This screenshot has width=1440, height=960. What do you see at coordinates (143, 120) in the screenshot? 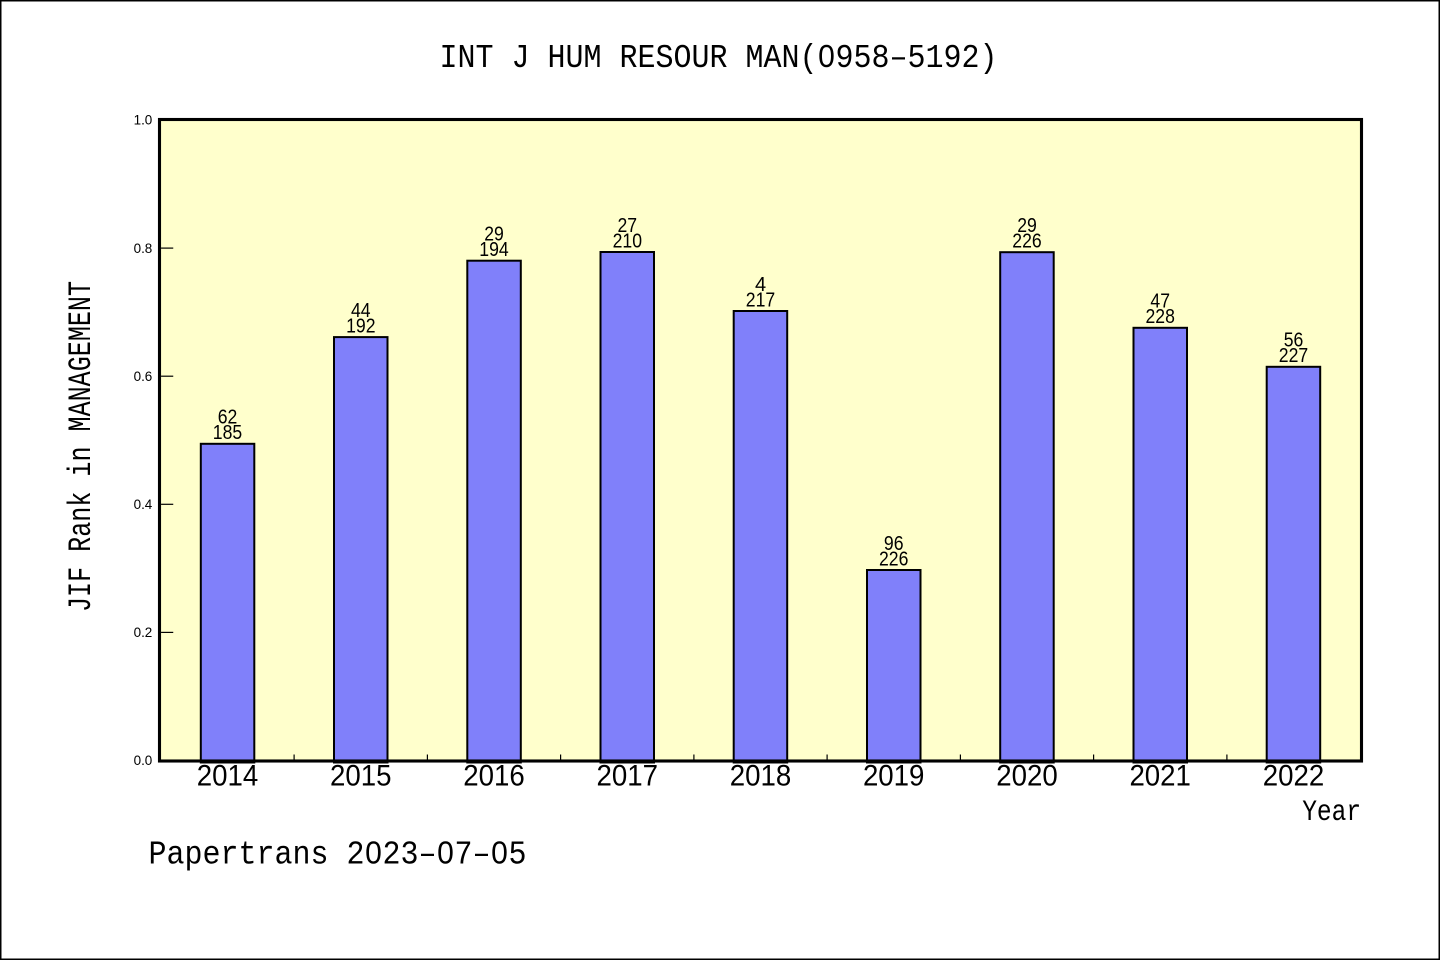
I see `svg-text: 1.0` at bounding box center [143, 120].